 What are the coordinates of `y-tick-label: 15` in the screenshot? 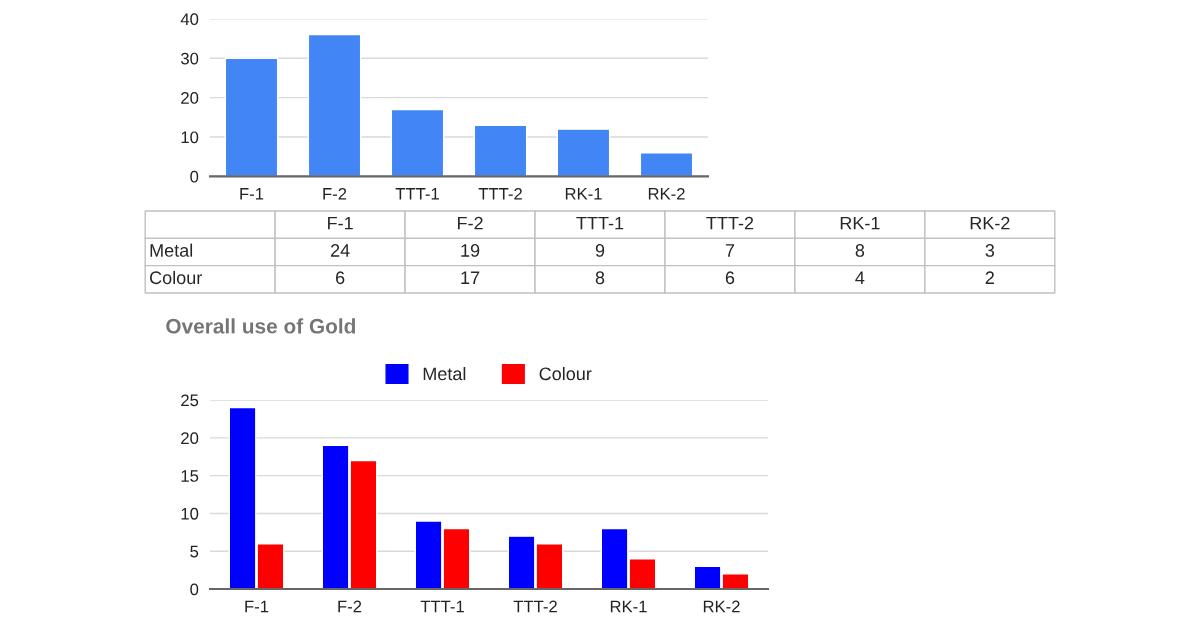 It's located at (190, 476).